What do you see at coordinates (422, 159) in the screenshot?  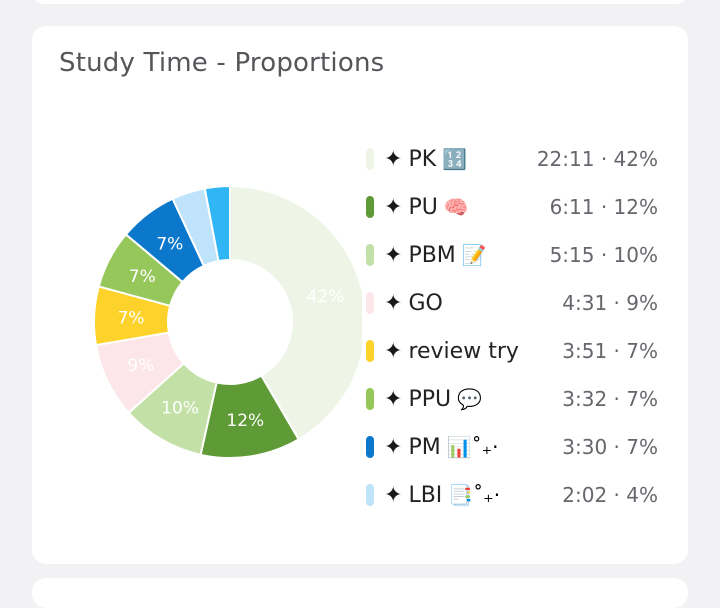 I see `legend-label: PK` at bounding box center [422, 159].